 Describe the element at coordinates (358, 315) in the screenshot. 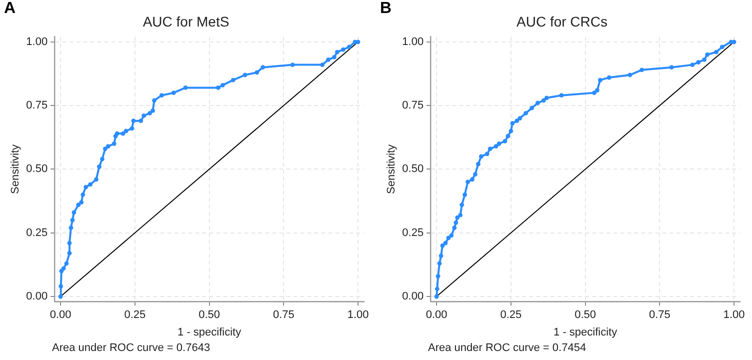

I see `x-tick-label: 1.00` at that location.